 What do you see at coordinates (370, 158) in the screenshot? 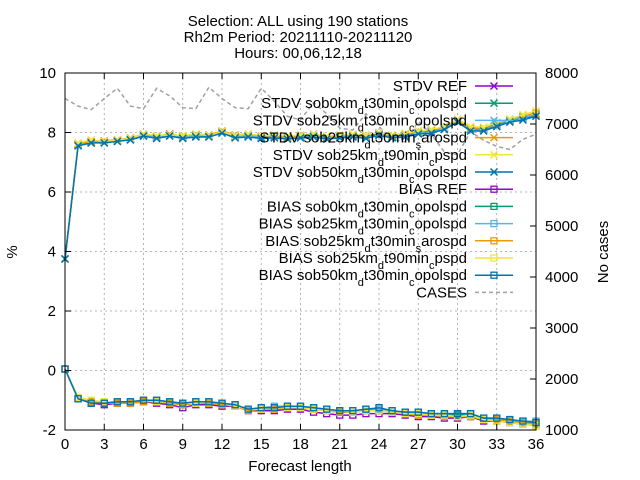
I see `legend-label: STDV sob25kmdt90mincpspd` at bounding box center [370, 158].